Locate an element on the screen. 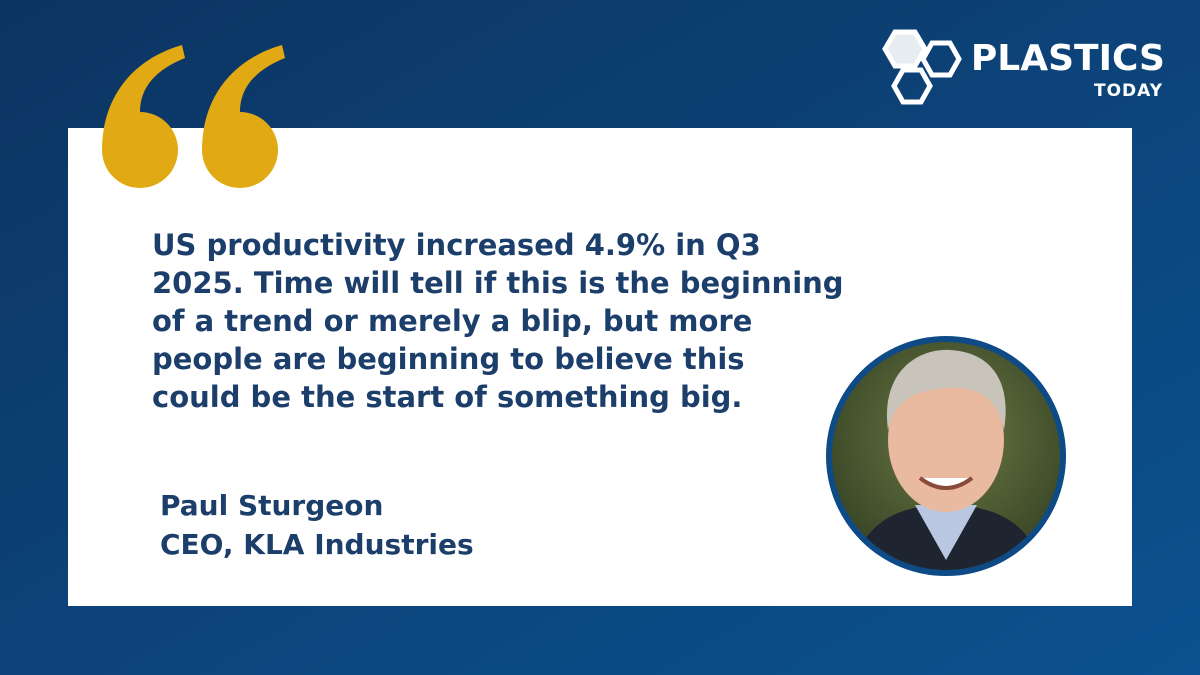 This screenshot has height=675, width=1200. logo-name: PLASTICS is located at coordinates (1068, 58).